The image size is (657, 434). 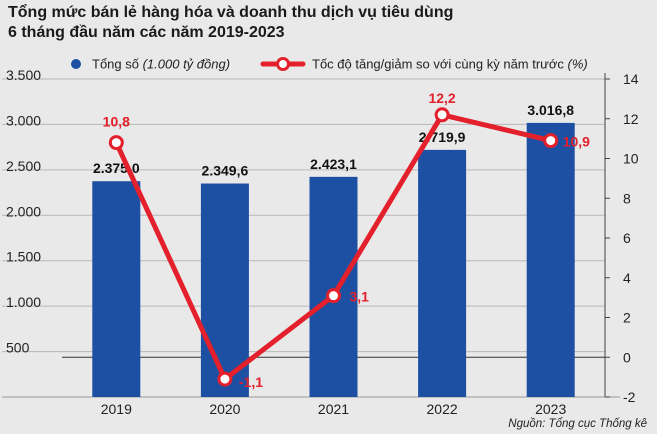 What do you see at coordinates (550, 110) in the screenshot?
I see `bar-data-label: 3.016,8` at bounding box center [550, 110].